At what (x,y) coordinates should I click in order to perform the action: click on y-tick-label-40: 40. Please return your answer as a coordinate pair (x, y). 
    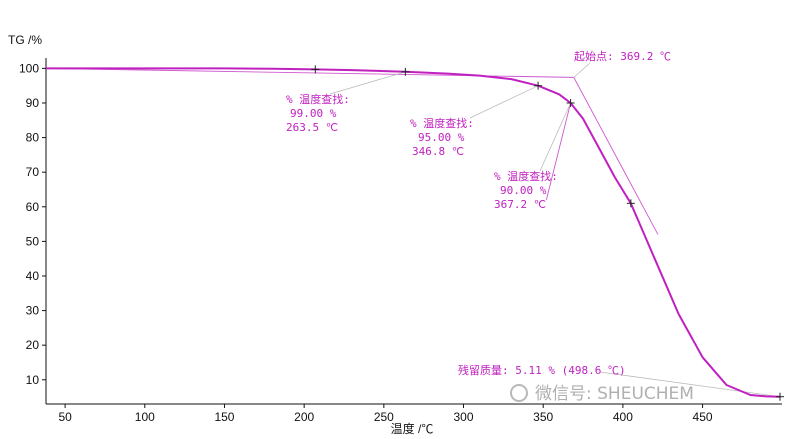
    Looking at the image, I should click on (33, 276).